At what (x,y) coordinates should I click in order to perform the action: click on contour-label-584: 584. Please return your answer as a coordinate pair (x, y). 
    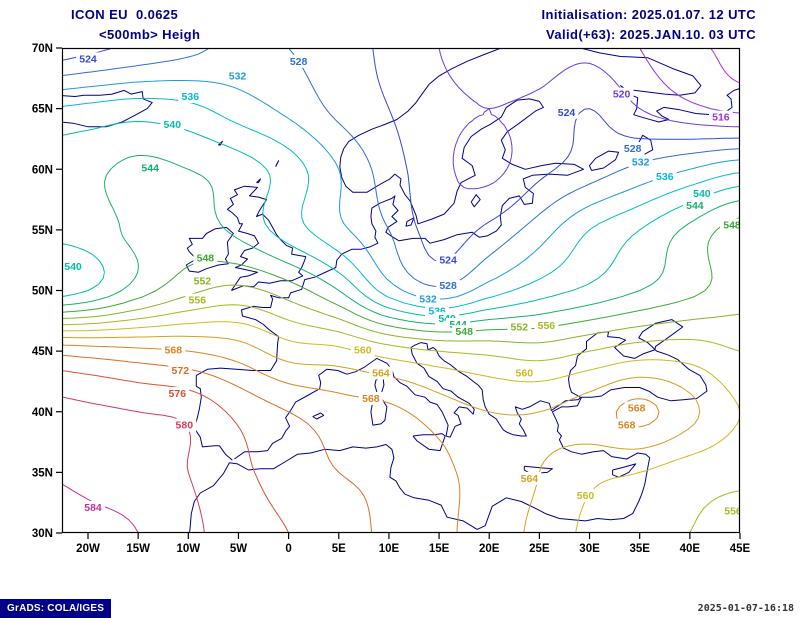
    Looking at the image, I should click on (93, 508).